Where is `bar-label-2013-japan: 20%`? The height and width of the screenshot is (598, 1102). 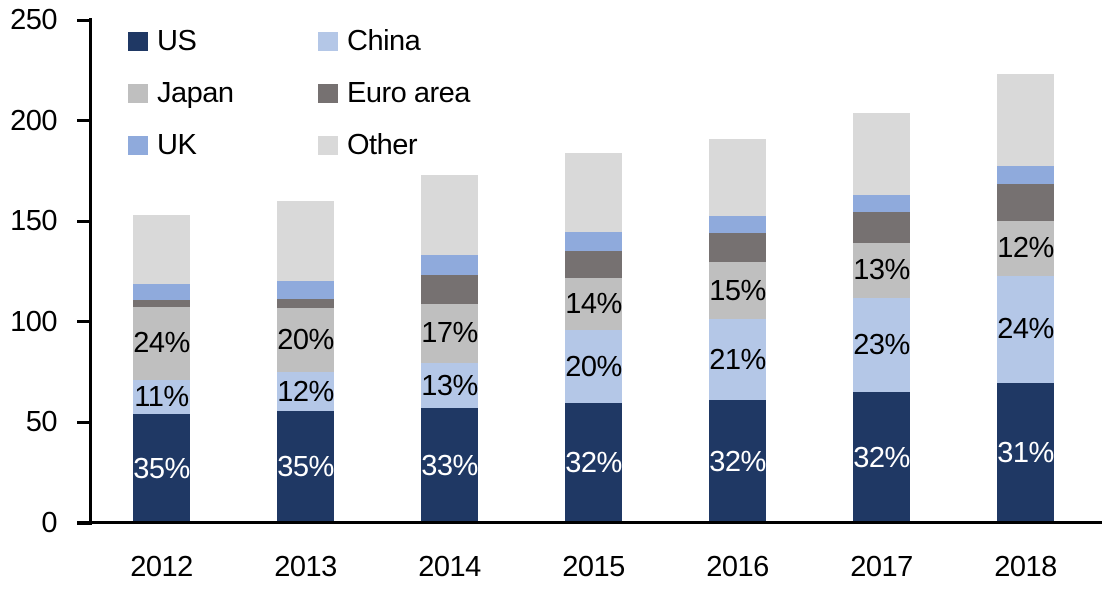
bar-label-2013-japan: 20% is located at coordinates (305, 339).